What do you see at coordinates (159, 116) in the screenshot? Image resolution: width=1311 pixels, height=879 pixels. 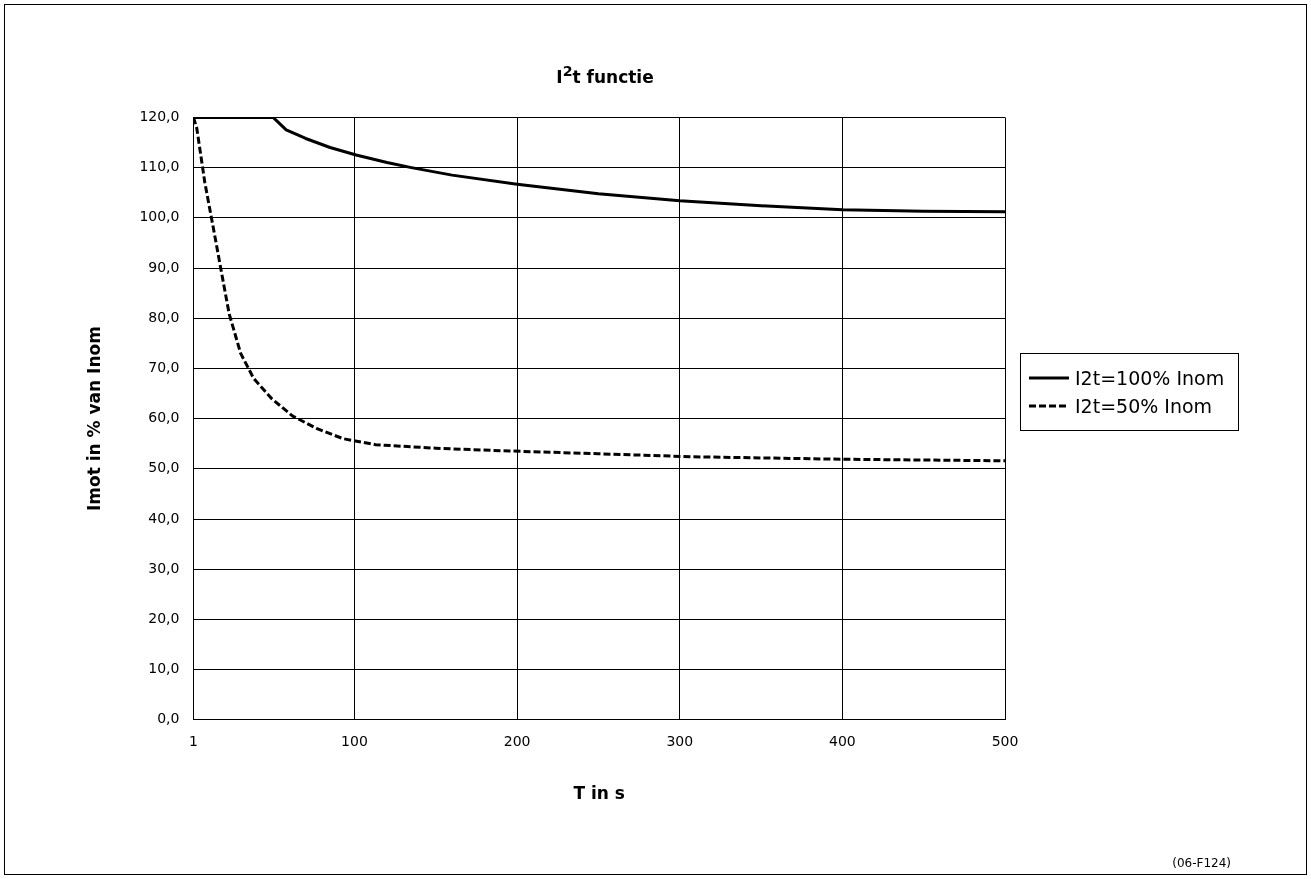 I see `y-tick-label: 120,0` at bounding box center [159, 116].